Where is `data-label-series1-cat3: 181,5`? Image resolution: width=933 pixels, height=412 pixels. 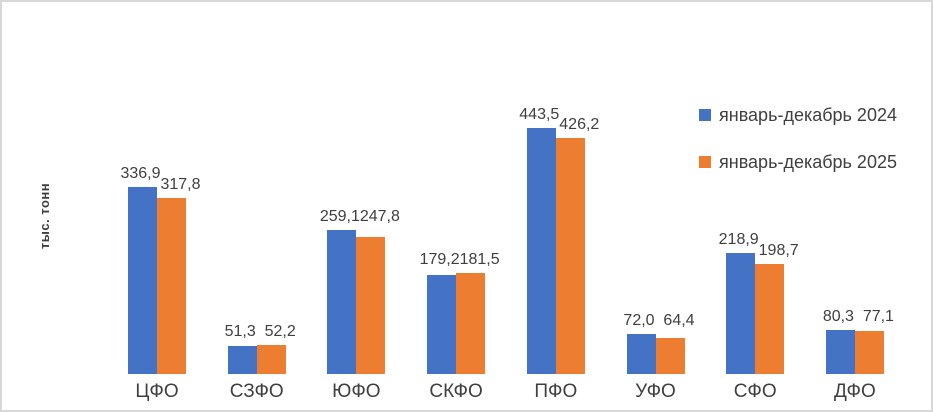
data-label-series1-cat3: 181,5 is located at coordinates (479, 260).